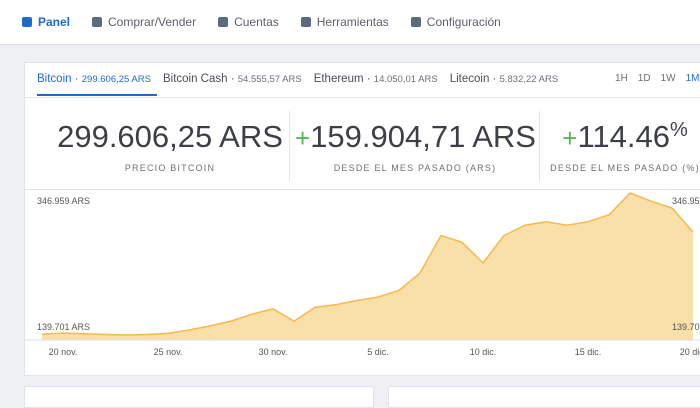 The width and height of the screenshot is (700, 408). I want to click on tab-price: 14.050,01 ARS, so click(405, 79).